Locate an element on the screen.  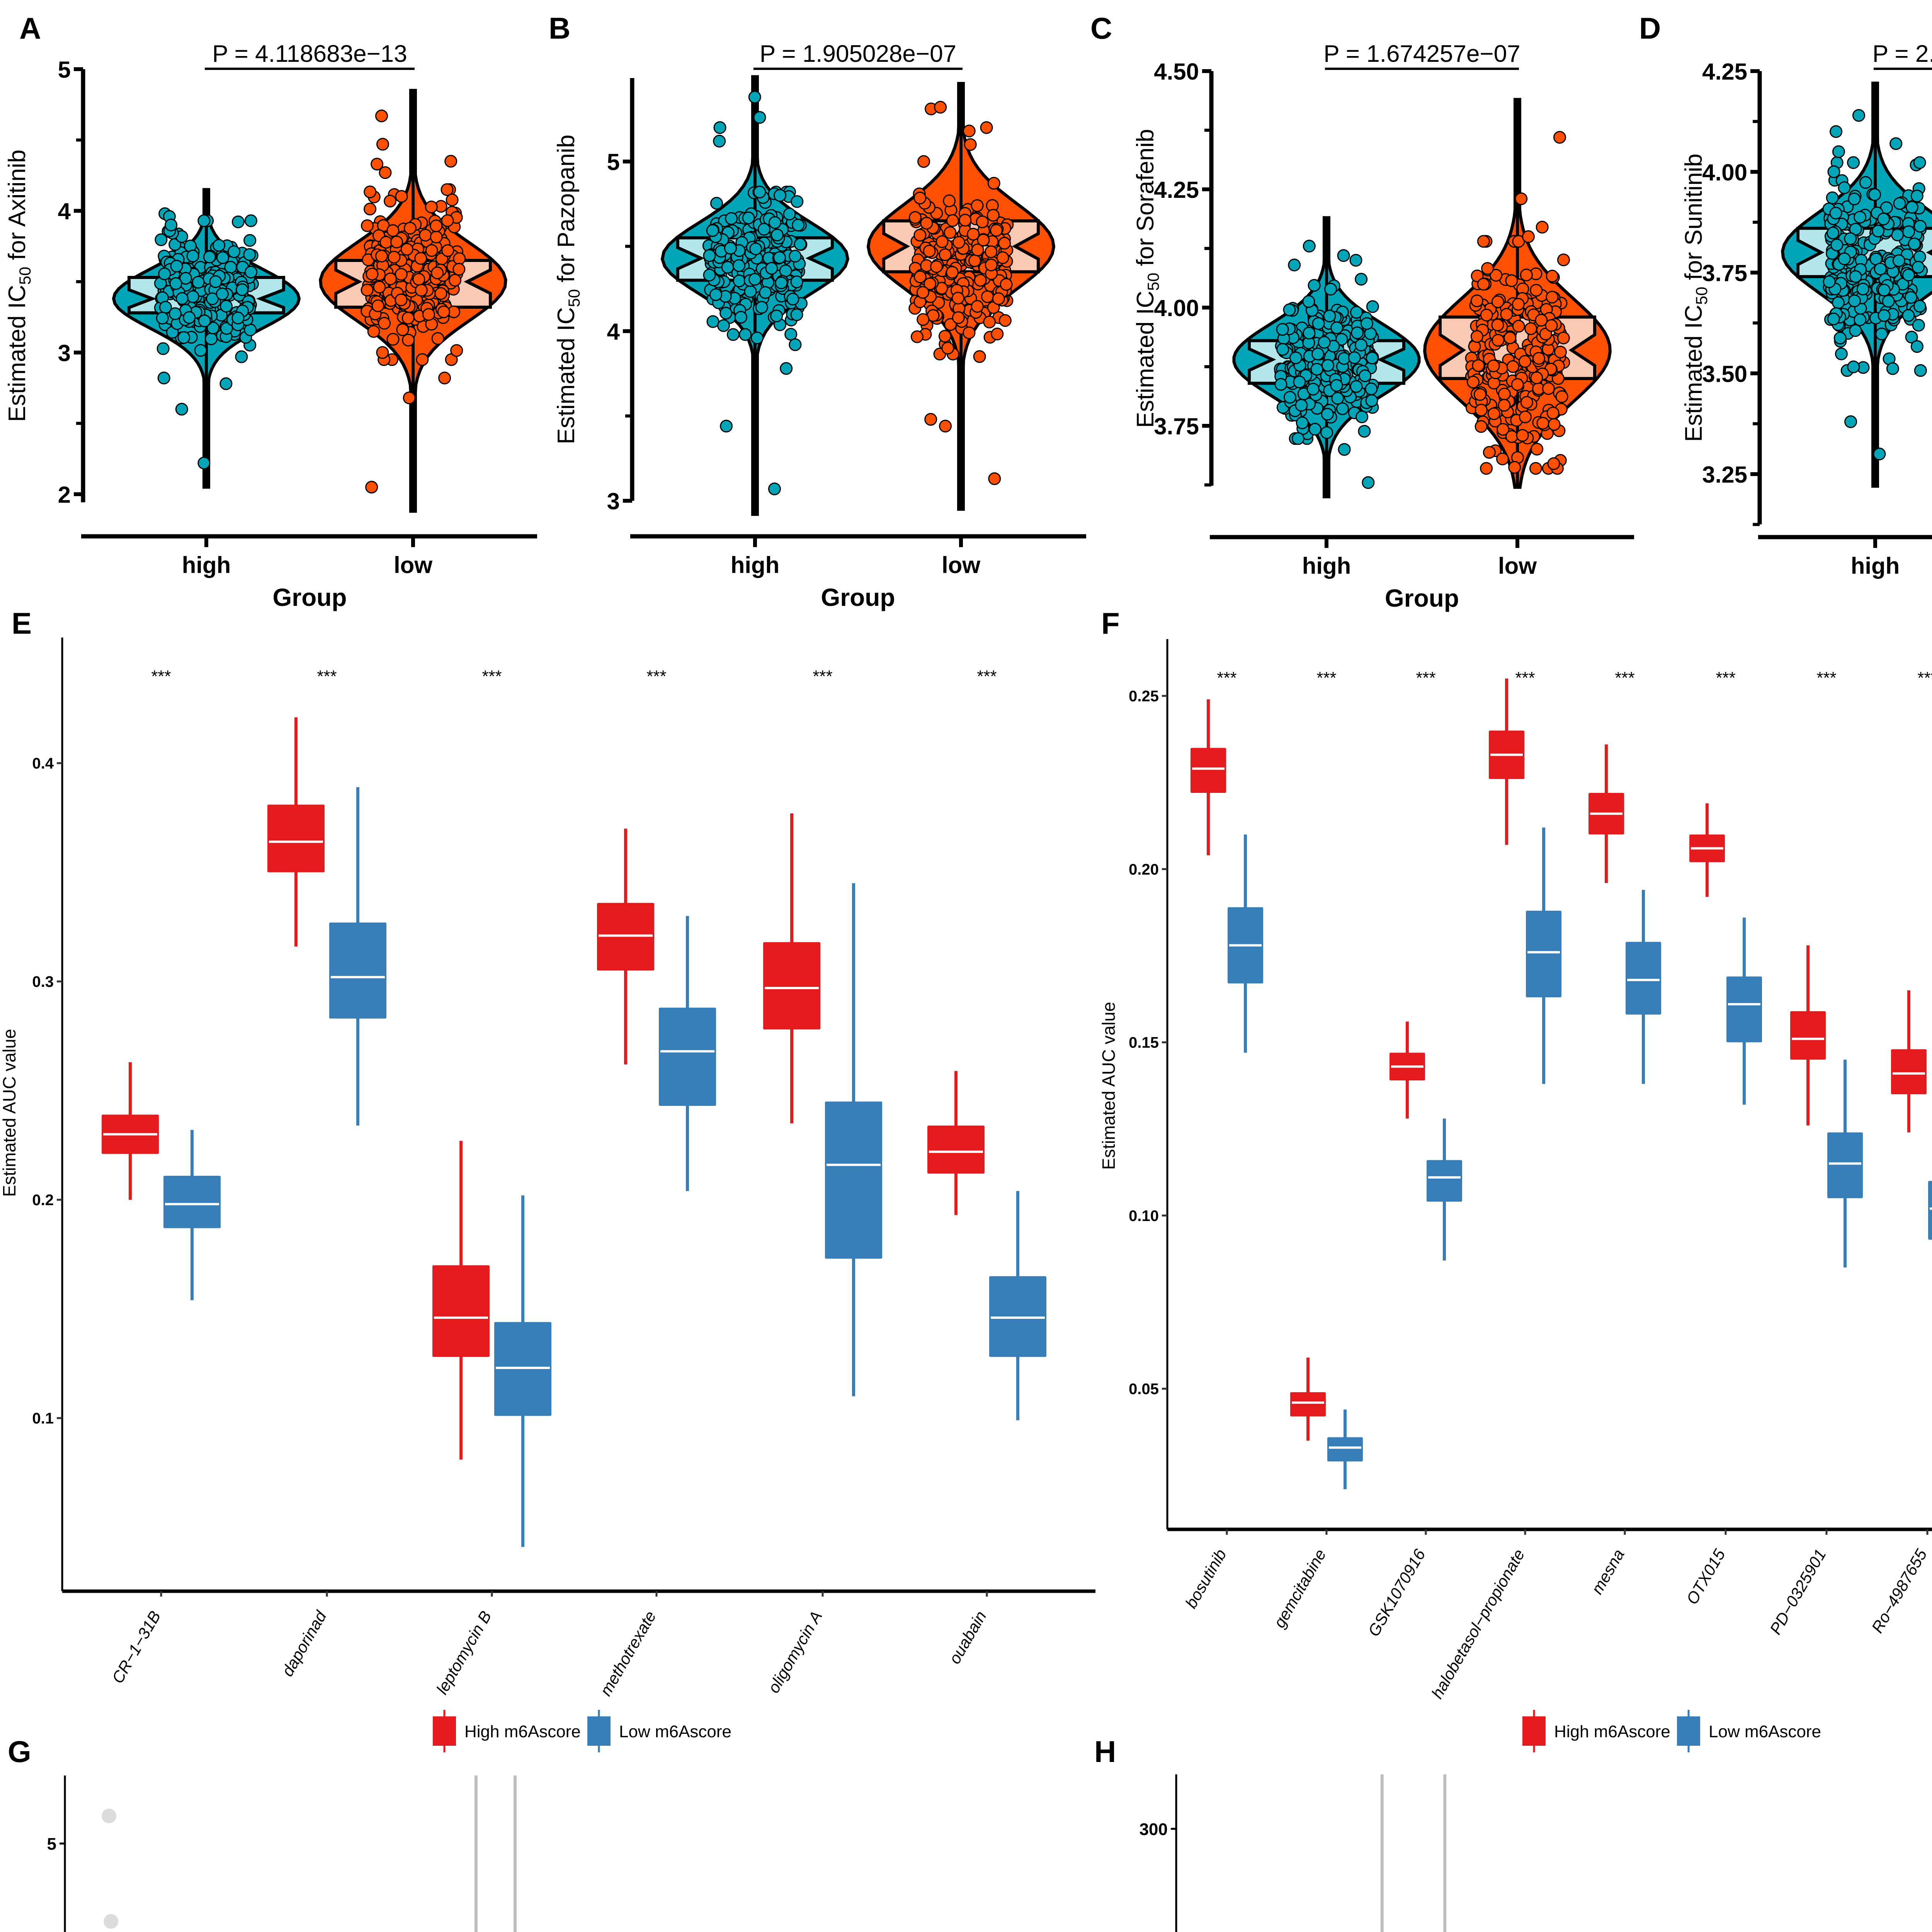
y-tick-label: 2 is located at coordinates (64, 495).